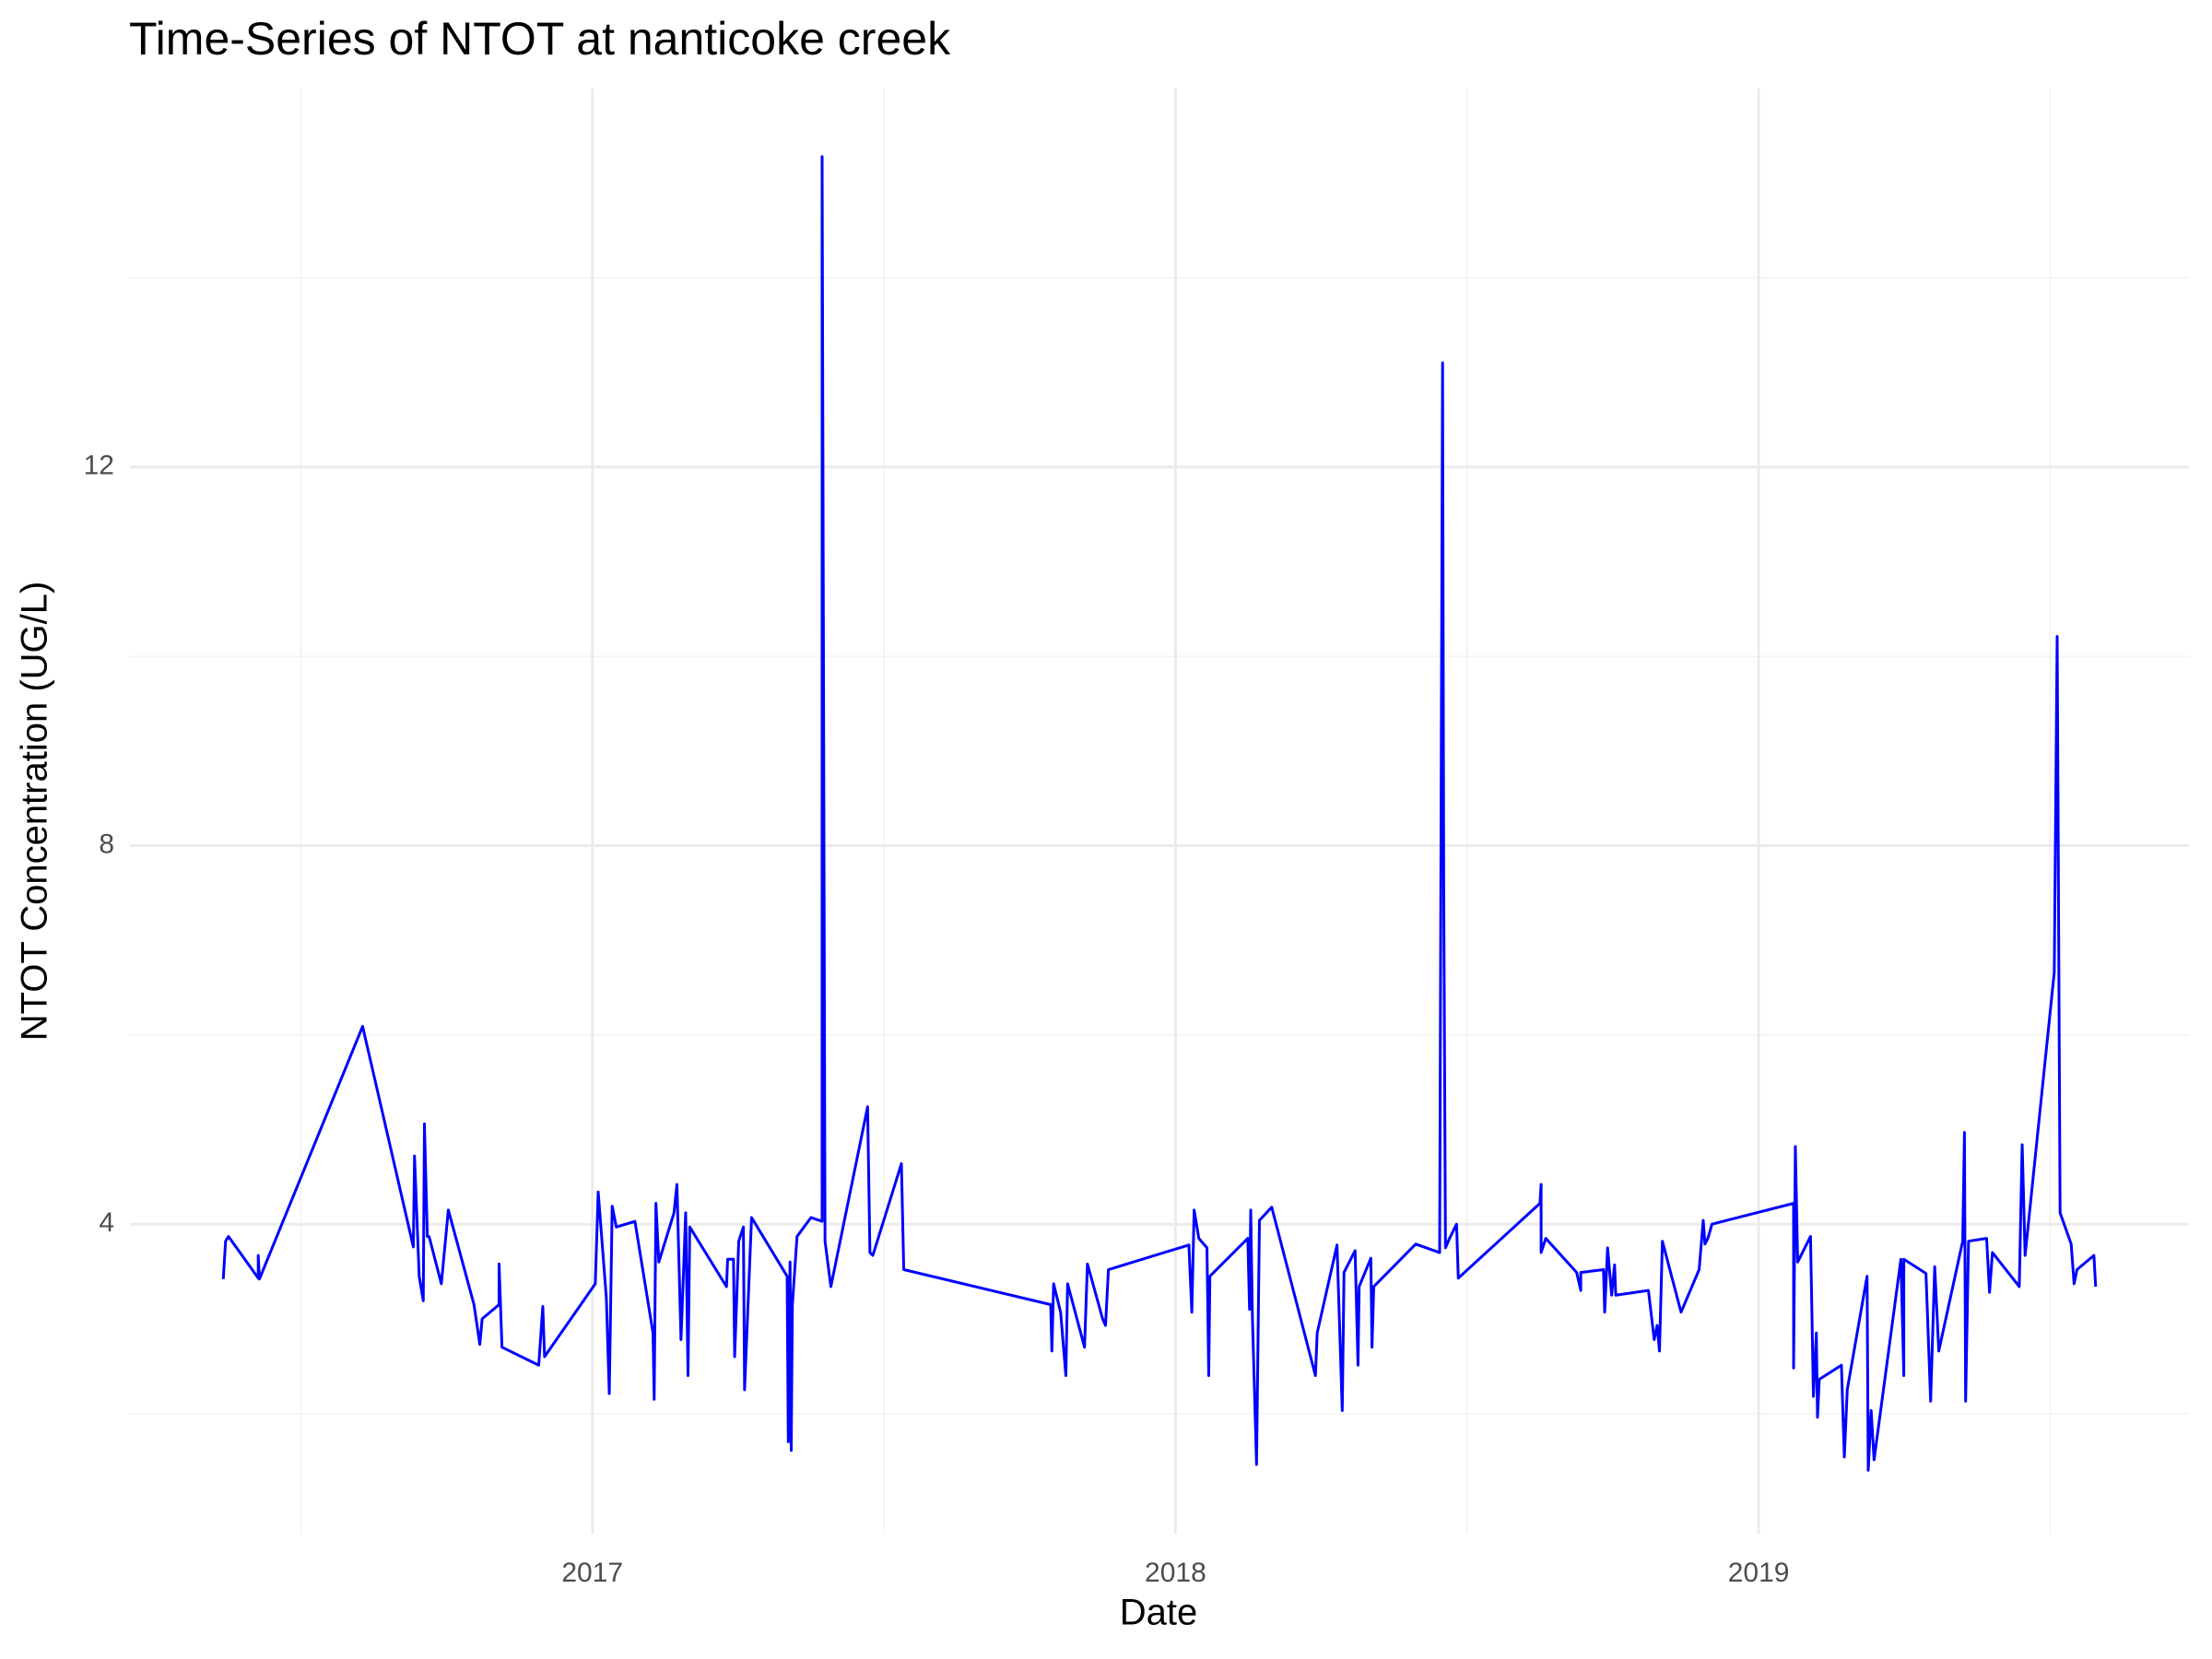 This screenshot has width=2212, height=1659. What do you see at coordinates (1175, 1573) in the screenshot?
I see `x-tick-label: 2018` at bounding box center [1175, 1573].